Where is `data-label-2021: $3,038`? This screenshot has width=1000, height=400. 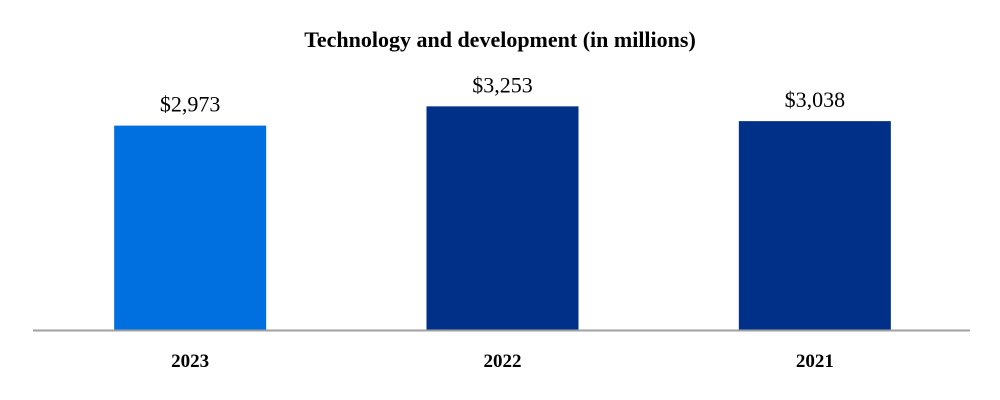
data-label-2021: $3,038 is located at coordinates (815, 99).